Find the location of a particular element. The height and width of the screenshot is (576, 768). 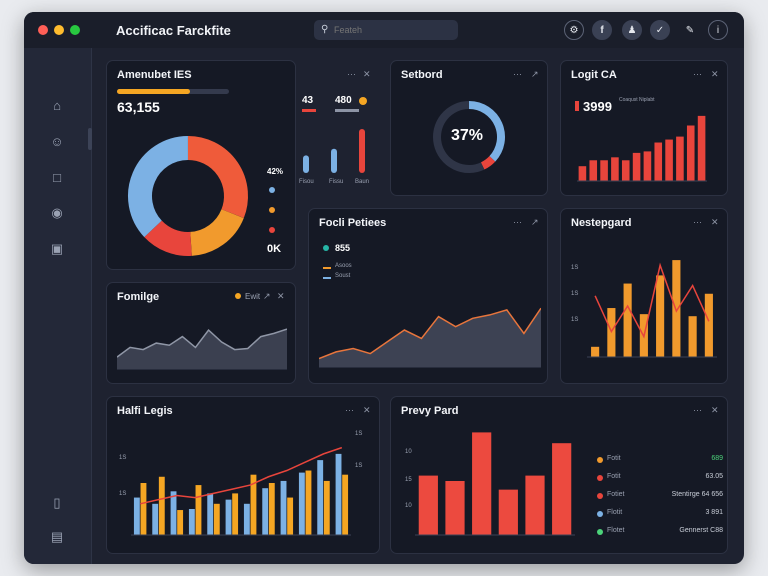

panel-title: Halfi Legis is located at coordinates (145, 411).